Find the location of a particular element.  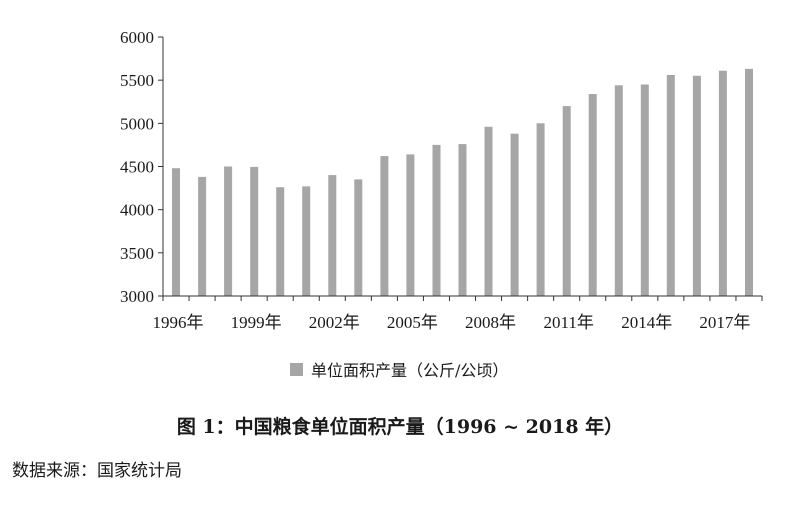

bar-2002 is located at coordinates (332, 235).